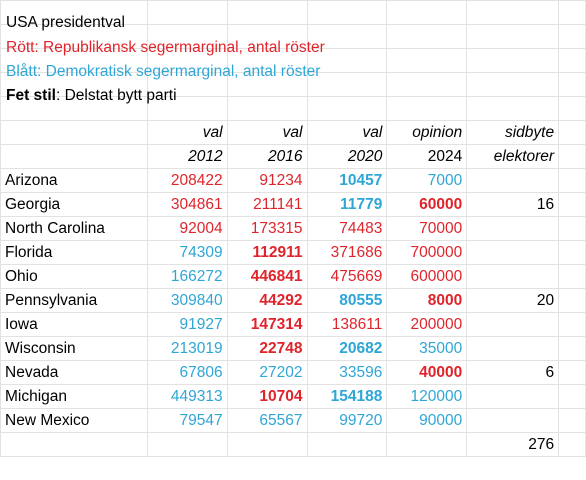 The image size is (586, 480). What do you see at coordinates (427, 348) in the screenshot?
I see `margin-2024: 35000` at bounding box center [427, 348].